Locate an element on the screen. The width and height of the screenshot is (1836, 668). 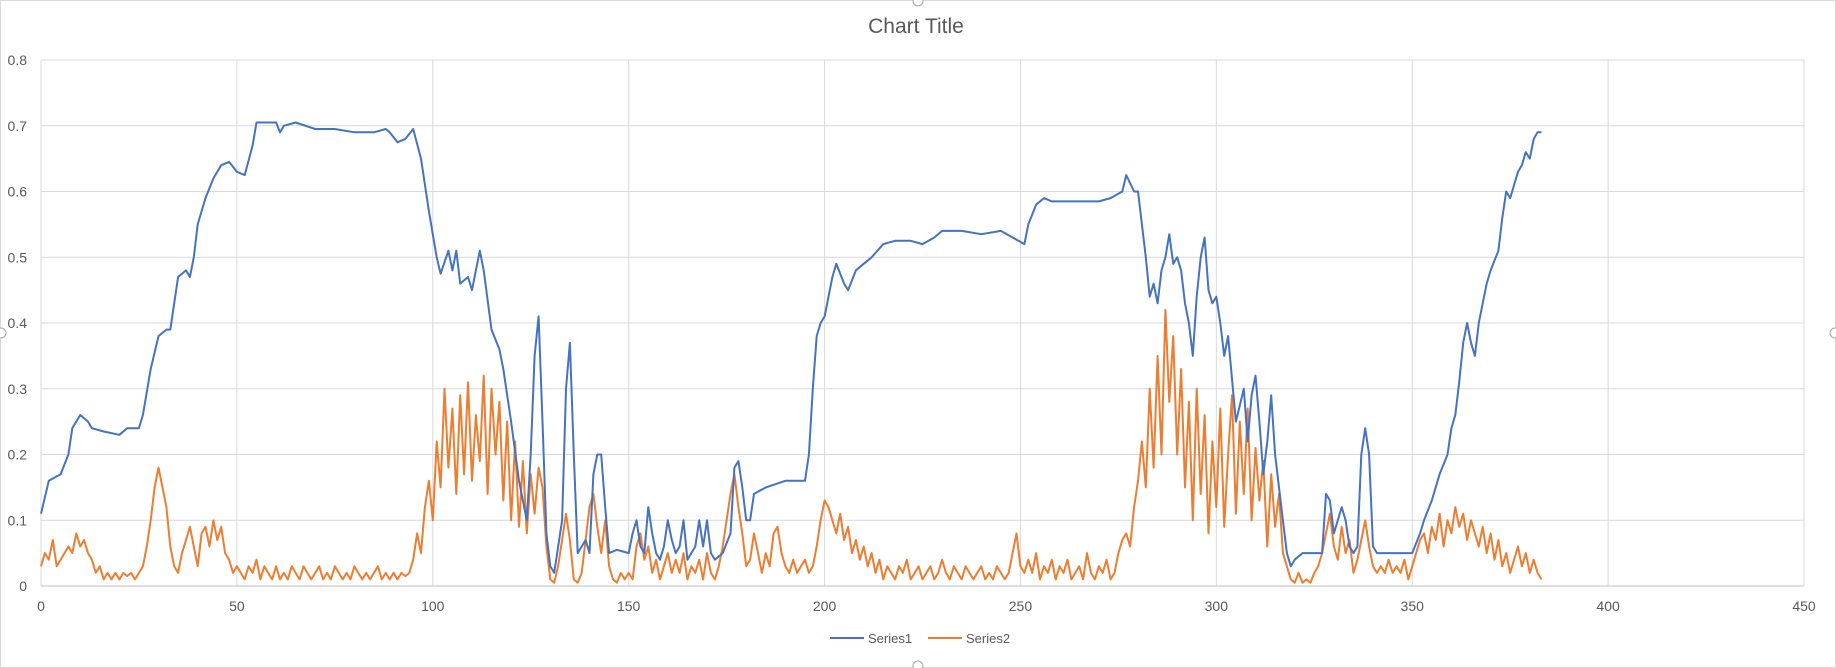
y-tick-label: 0.5 is located at coordinates (18, 257).